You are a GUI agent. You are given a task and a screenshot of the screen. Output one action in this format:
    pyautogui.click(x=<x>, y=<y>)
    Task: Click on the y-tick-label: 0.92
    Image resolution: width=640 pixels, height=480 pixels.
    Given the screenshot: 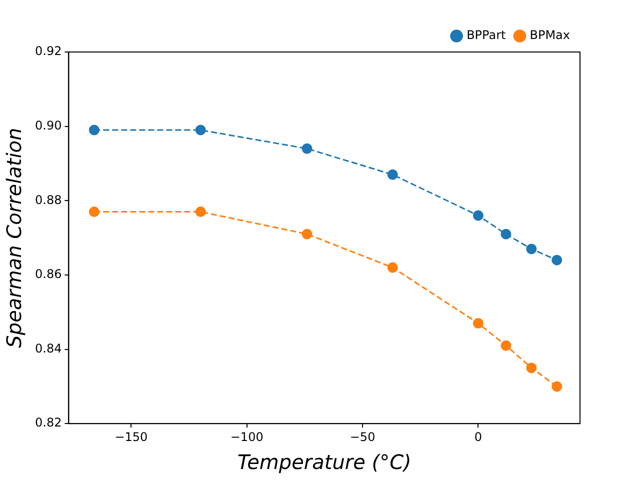 What is the action you would take?
    pyautogui.click(x=48, y=51)
    